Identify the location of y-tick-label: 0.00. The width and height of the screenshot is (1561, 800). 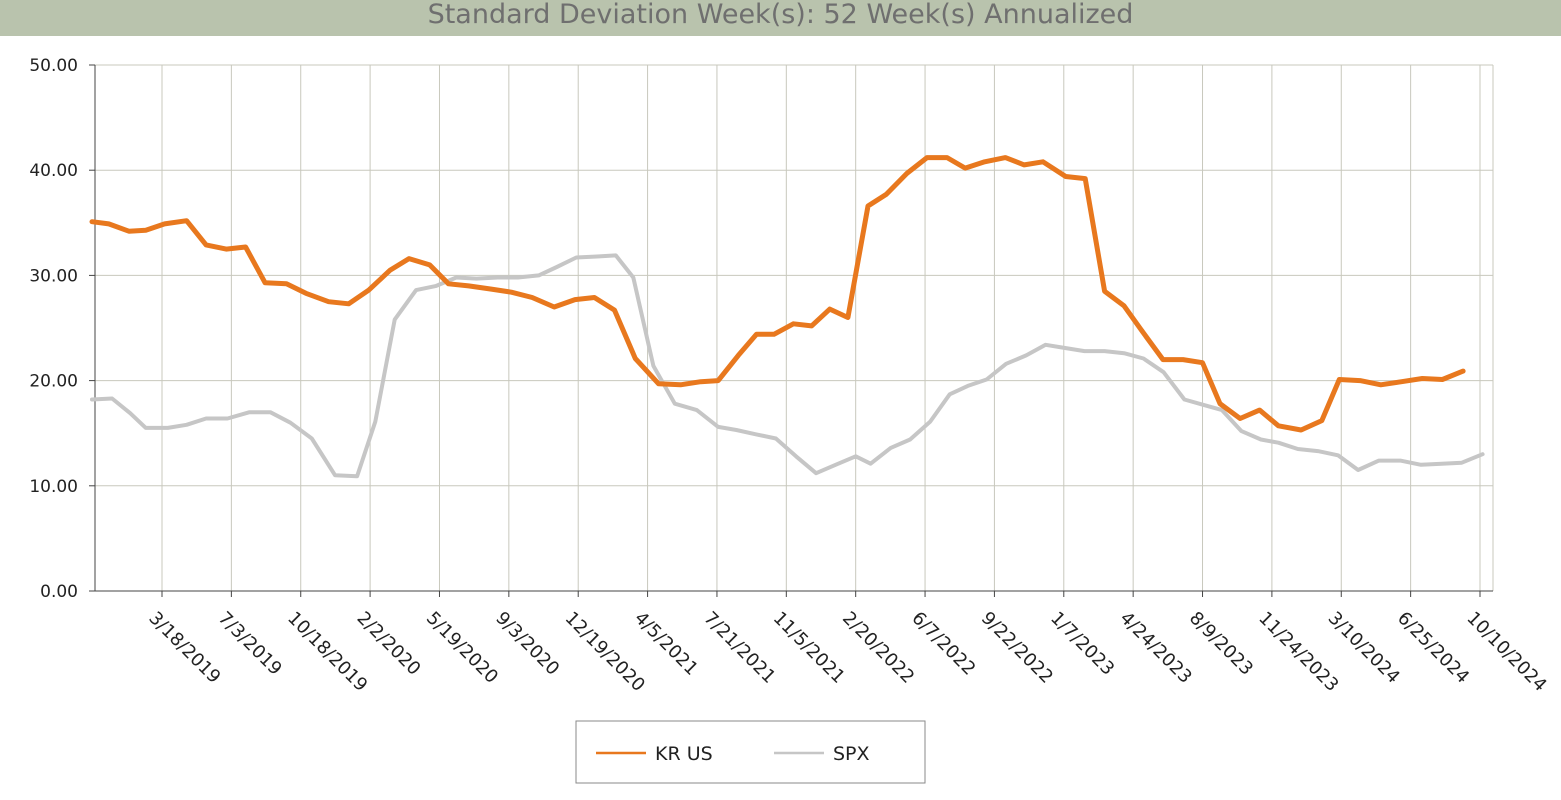
(59, 592).